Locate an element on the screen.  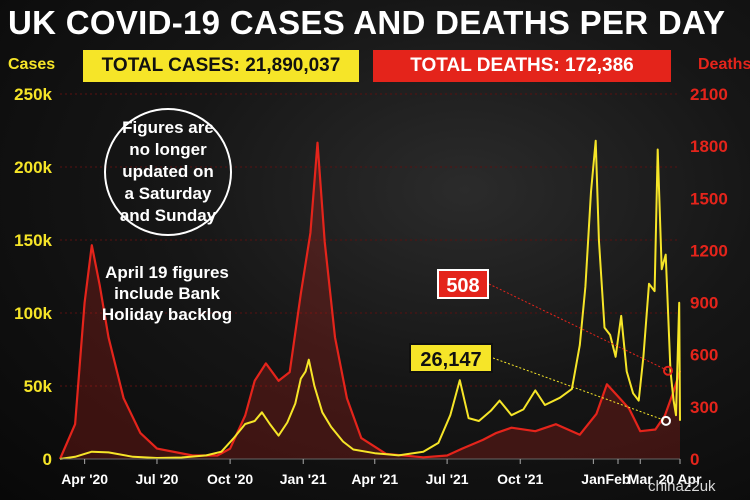
left-axis-unit: Cases is located at coordinates (32, 64).